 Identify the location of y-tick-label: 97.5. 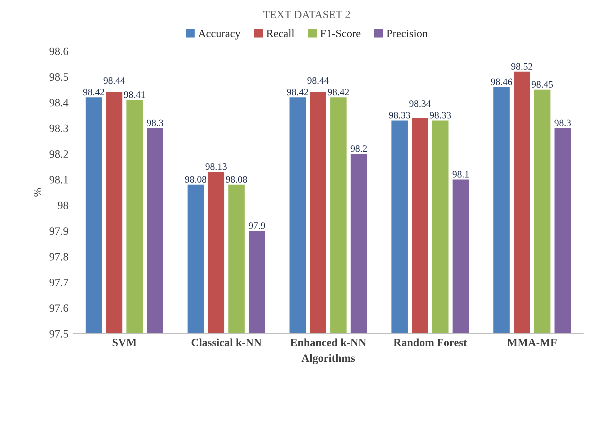
(59, 334).